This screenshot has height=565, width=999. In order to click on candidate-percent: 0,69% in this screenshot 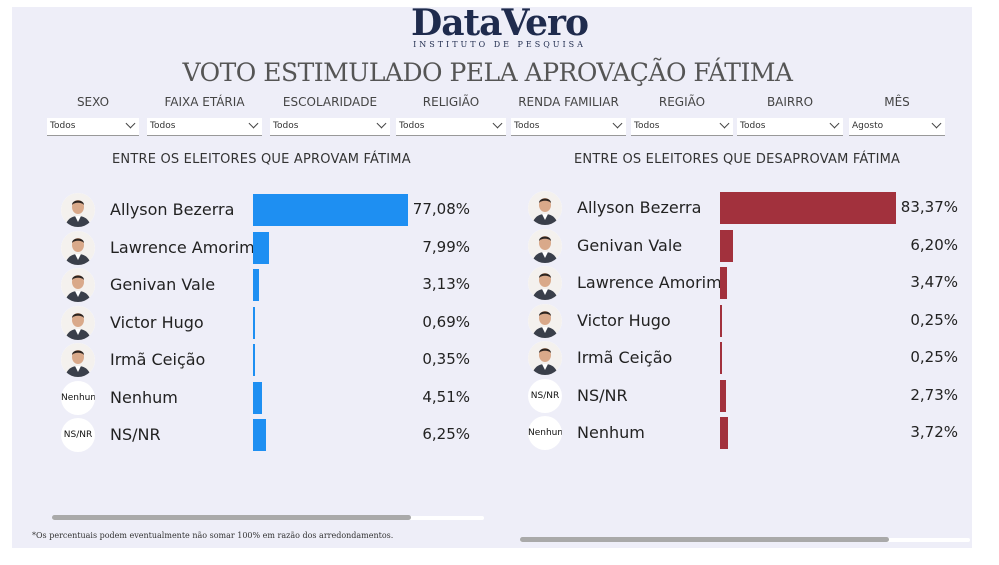, I will do `click(446, 321)`.